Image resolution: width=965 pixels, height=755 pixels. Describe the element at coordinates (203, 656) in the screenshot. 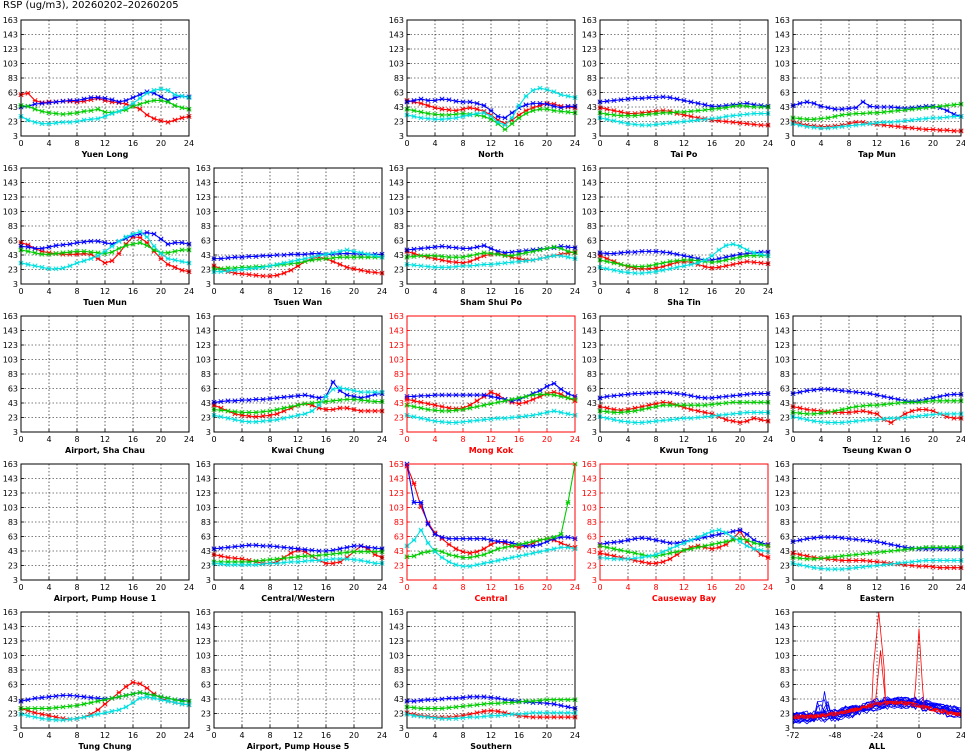

I see `y-tick-label: 103` at that location.